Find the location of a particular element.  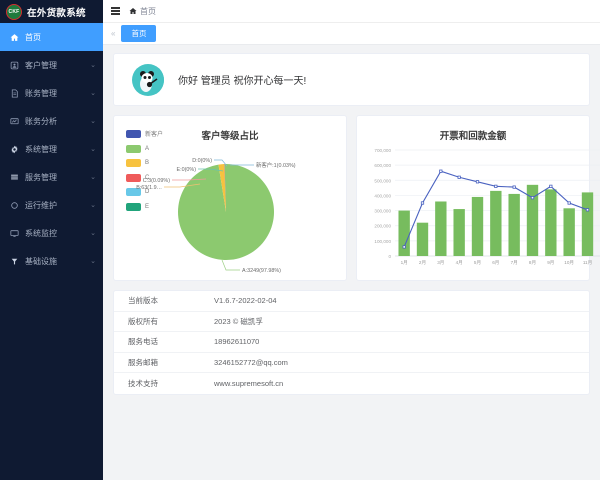

sidebar-item-label: 账务分析 is located at coordinates (41, 121).